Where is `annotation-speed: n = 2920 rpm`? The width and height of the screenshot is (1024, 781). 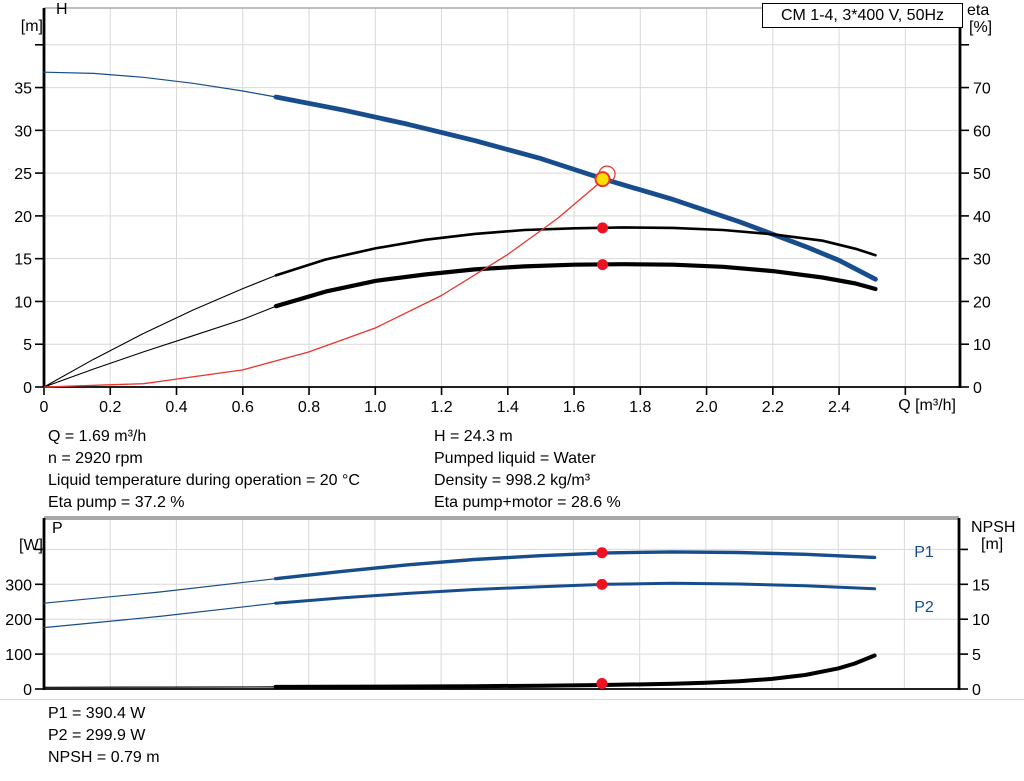 annotation-speed: n = 2920 rpm is located at coordinates (95, 458).